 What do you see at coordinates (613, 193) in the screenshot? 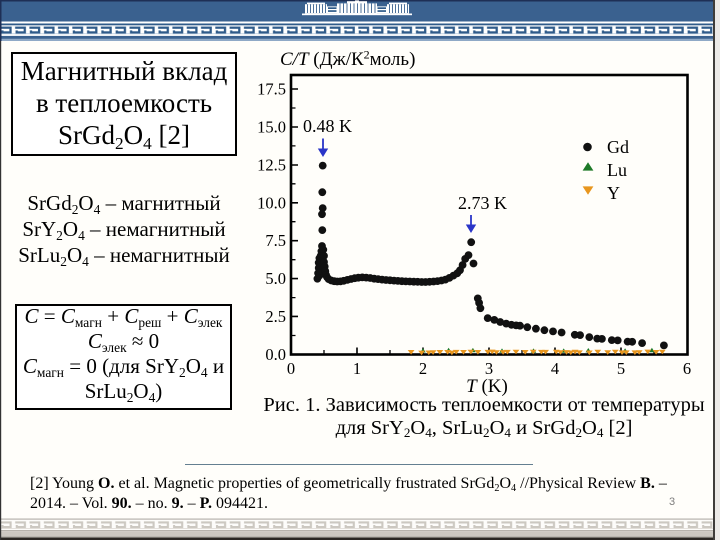
I see `svg-text: Y` at bounding box center [613, 193].